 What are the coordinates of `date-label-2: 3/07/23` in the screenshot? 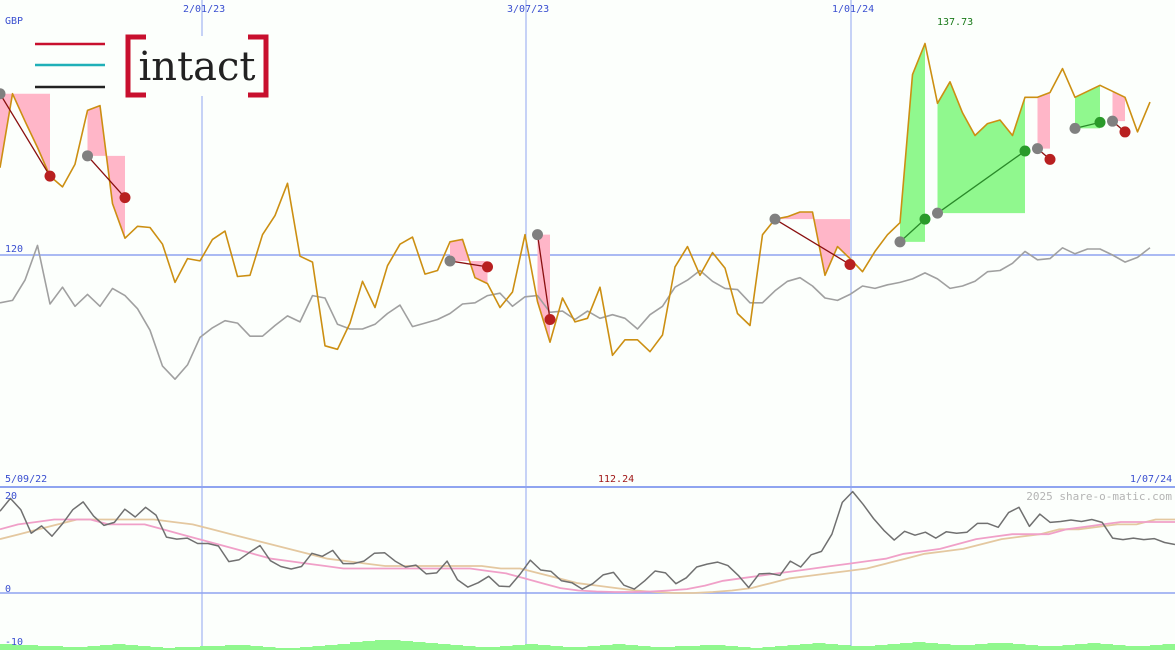 It's located at (528, 9).